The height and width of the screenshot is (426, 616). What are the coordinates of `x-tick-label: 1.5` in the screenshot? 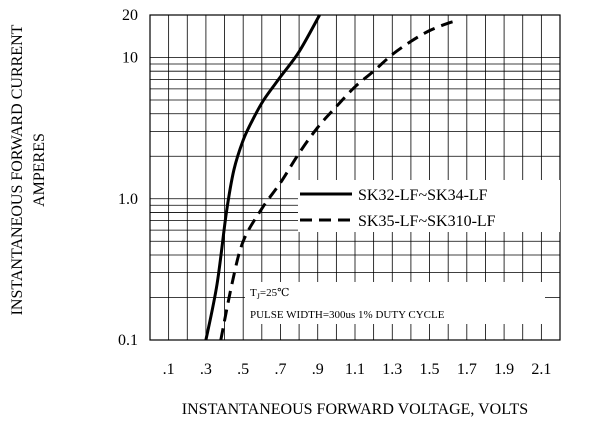 It's located at (430, 369).